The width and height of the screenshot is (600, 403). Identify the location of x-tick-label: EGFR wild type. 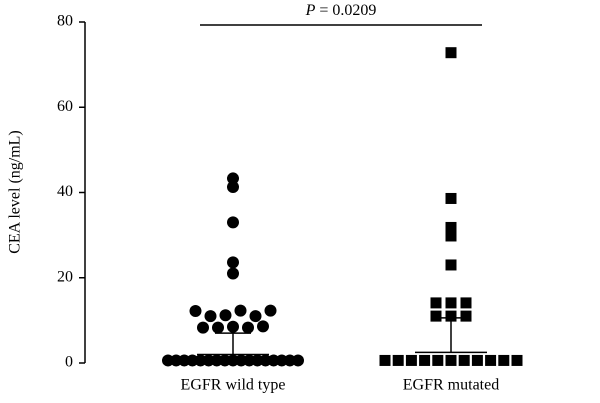
(233, 385).